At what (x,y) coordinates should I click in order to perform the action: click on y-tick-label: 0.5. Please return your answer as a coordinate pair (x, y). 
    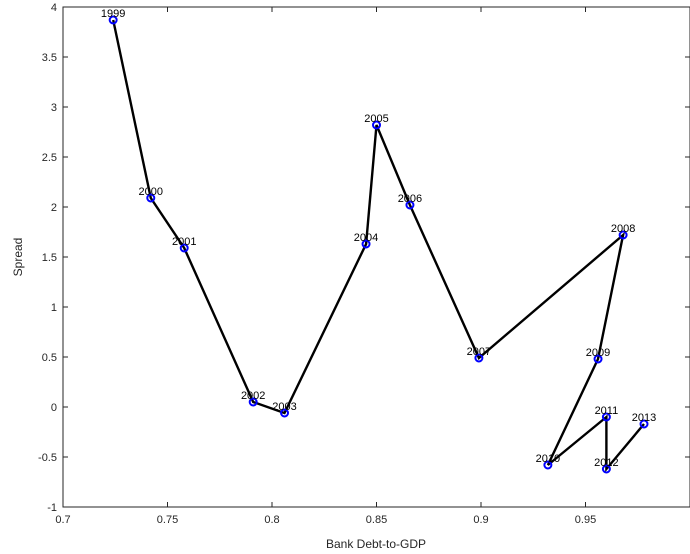
    Looking at the image, I should click on (49, 358).